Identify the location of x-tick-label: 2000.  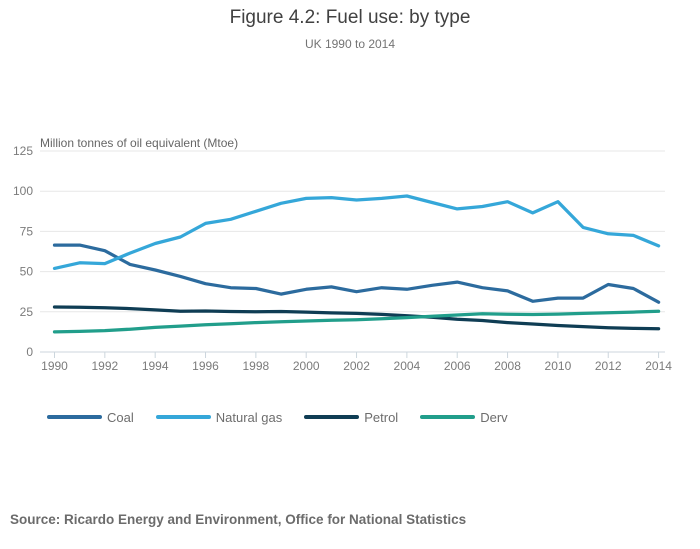
(306, 366).